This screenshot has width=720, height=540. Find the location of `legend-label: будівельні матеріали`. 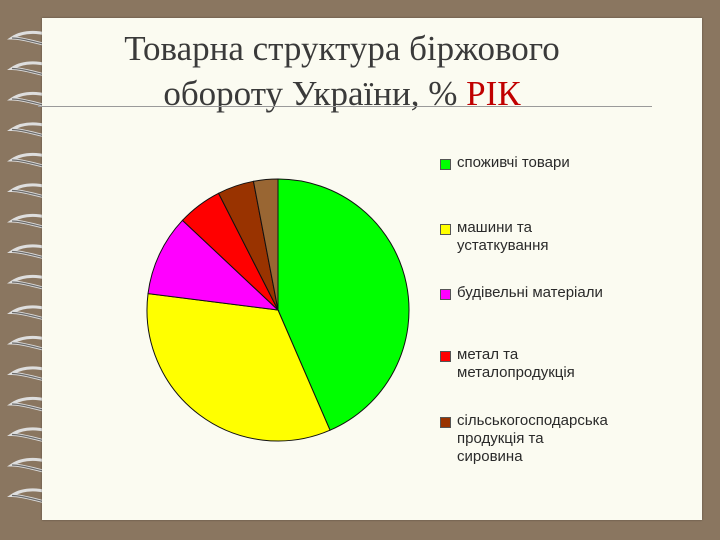

legend-label: будівельні матеріали is located at coordinates (530, 292).